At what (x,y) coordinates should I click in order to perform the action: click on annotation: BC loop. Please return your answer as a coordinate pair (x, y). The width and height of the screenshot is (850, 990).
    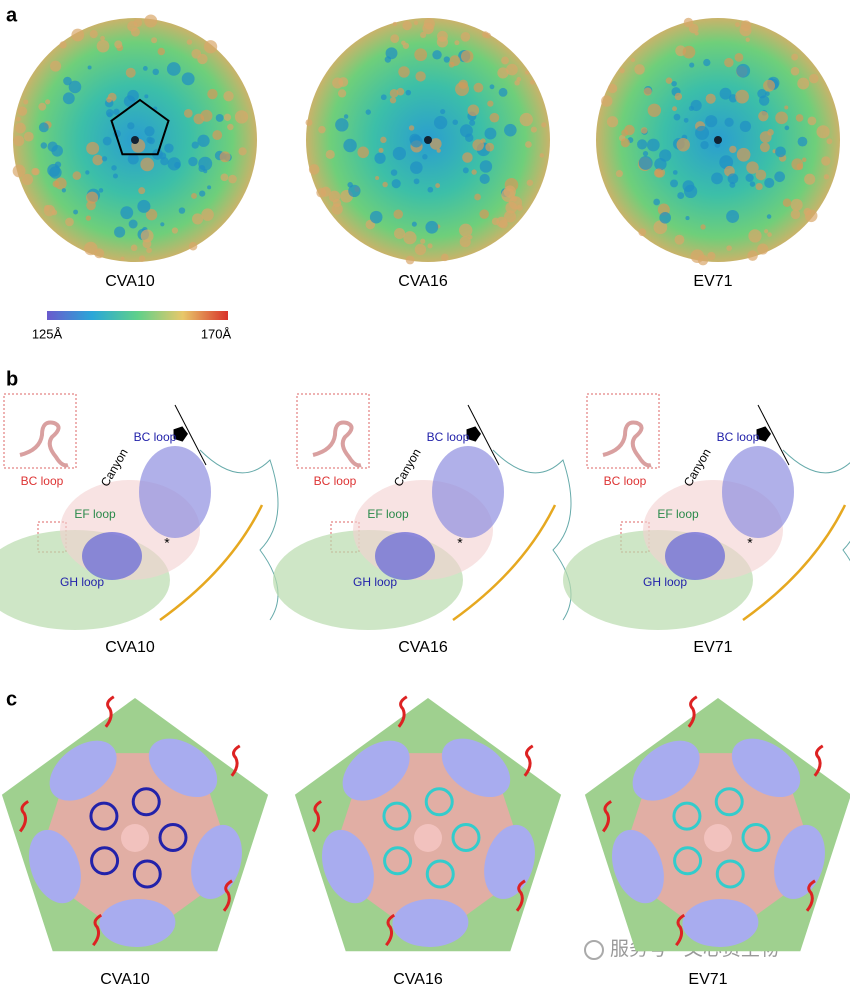
    Looking at the image, I should click on (625, 481).